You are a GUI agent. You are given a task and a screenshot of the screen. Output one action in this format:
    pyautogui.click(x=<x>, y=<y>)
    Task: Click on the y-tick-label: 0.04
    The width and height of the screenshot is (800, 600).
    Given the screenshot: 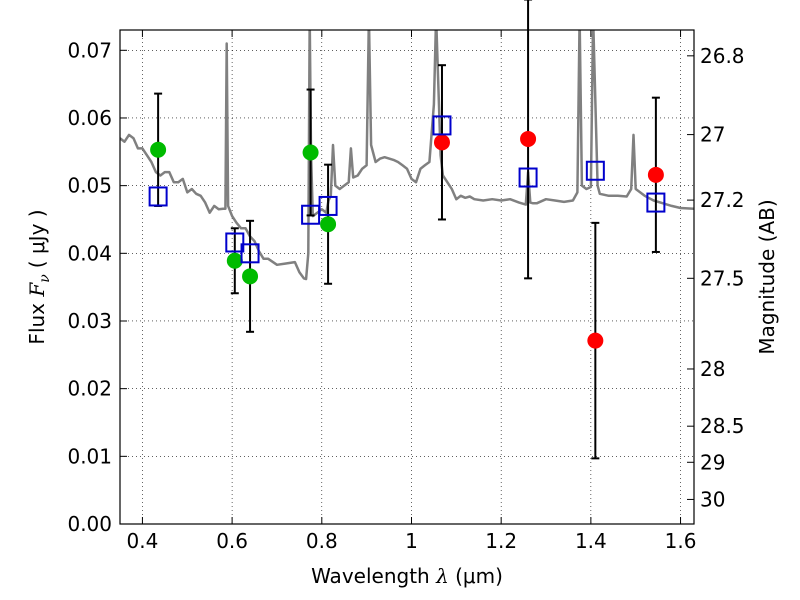 What is the action you would take?
    pyautogui.click(x=89, y=253)
    